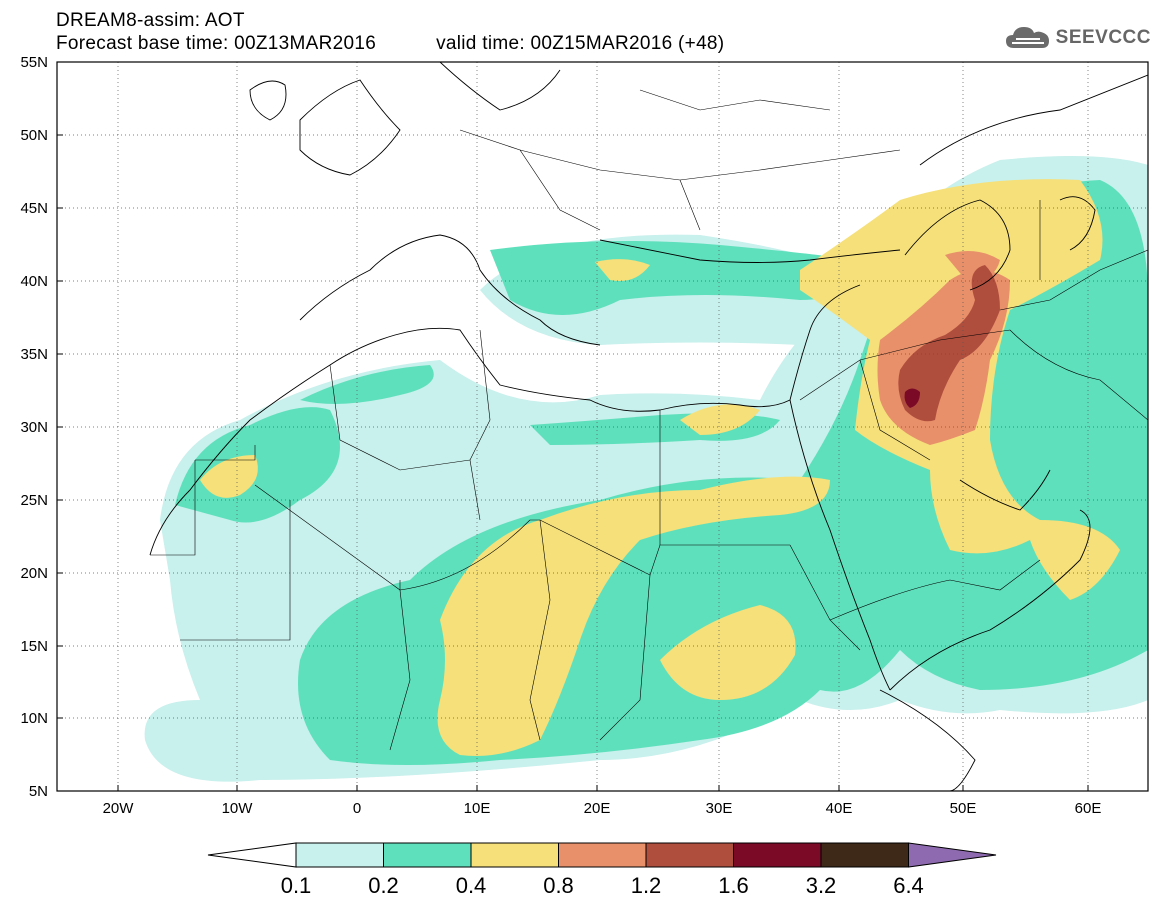 This screenshot has height=905, width=1165. What do you see at coordinates (949, 343) in the screenshot?
I see `aot-level-1.2` at bounding box center [949, 343].